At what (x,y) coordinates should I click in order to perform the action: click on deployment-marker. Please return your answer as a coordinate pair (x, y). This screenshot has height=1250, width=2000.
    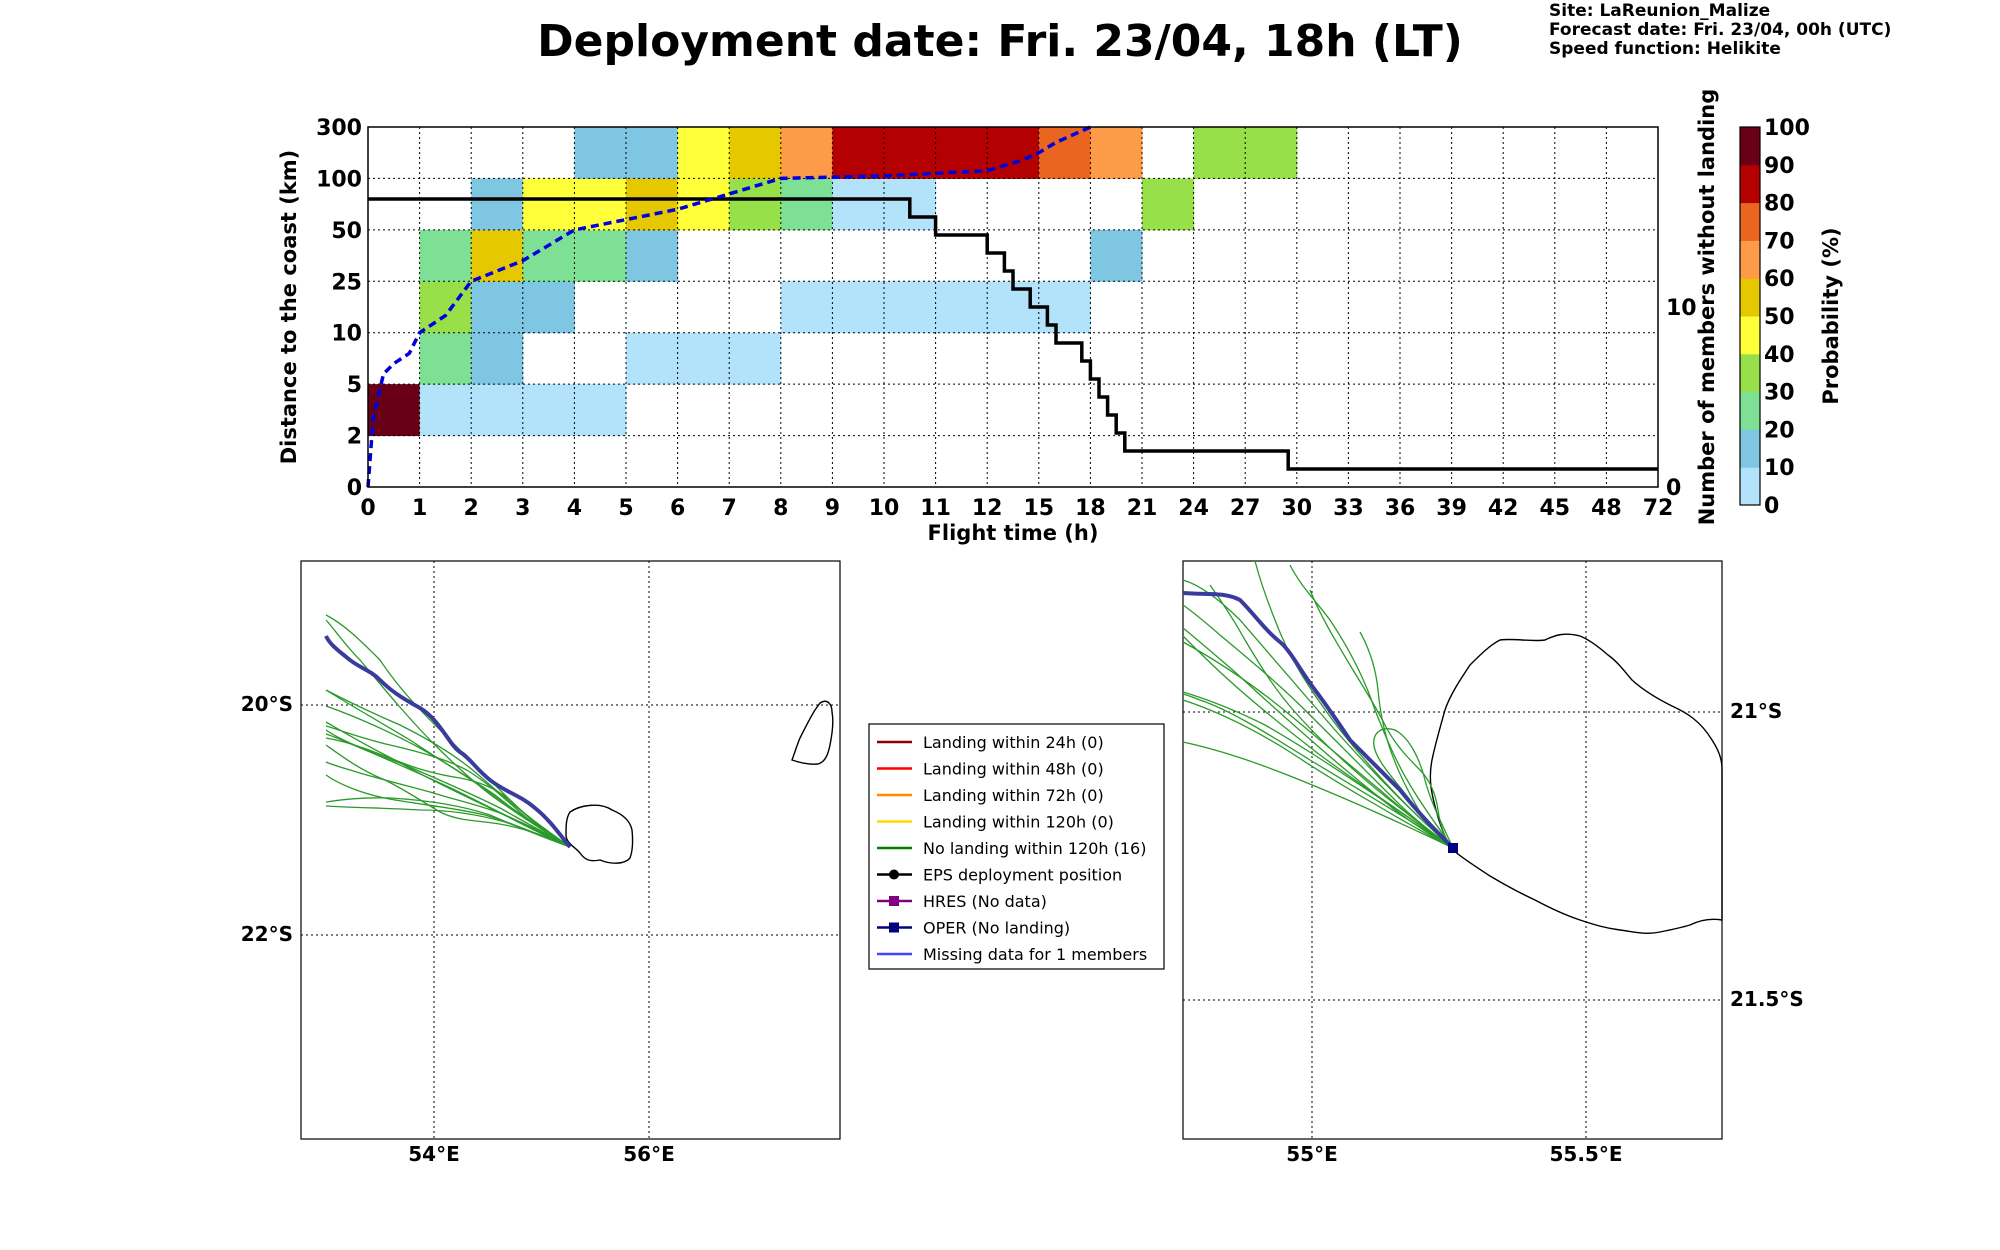
    Looking at the image, I should click on (1453, 848).